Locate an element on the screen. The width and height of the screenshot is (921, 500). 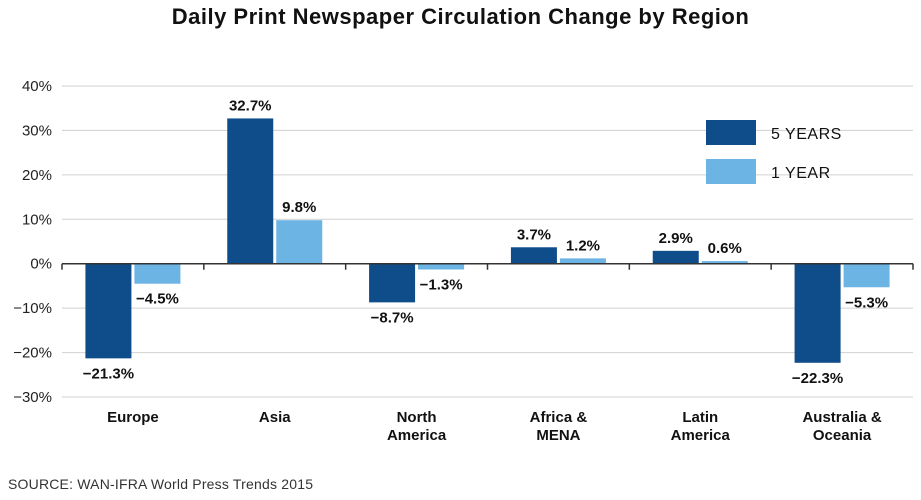
category-label: MENA is located at coordinates (558, 435).